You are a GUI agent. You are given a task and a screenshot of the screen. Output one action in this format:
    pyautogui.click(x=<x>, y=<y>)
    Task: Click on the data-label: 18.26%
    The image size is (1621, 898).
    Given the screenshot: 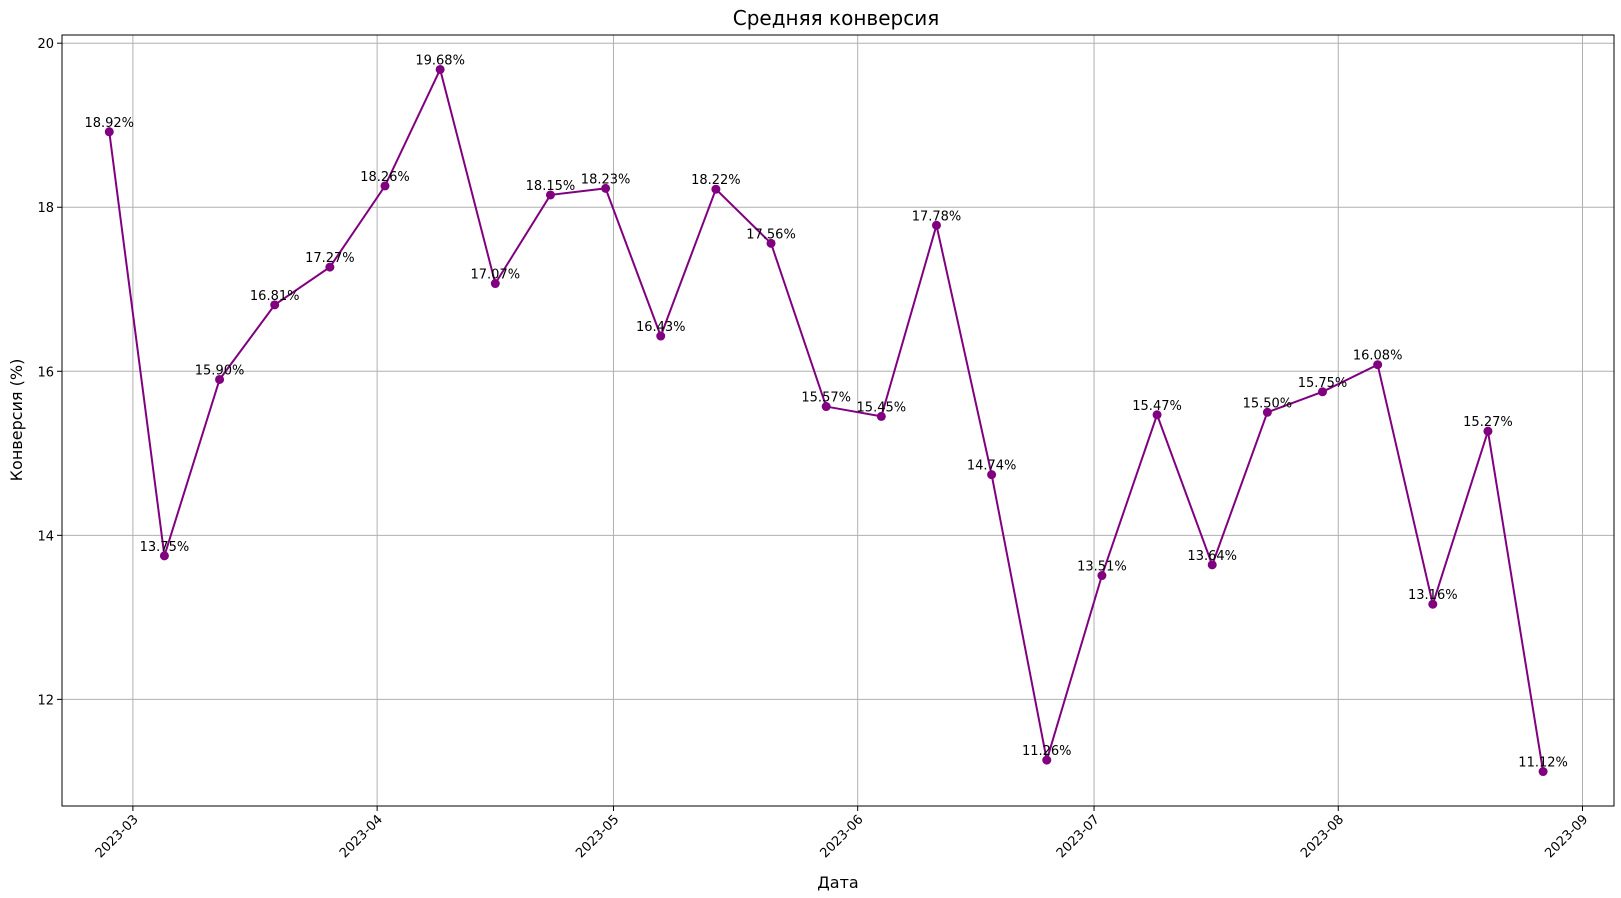 What is the action you would take?
    pyautogui.click(x=385, y=177)
    